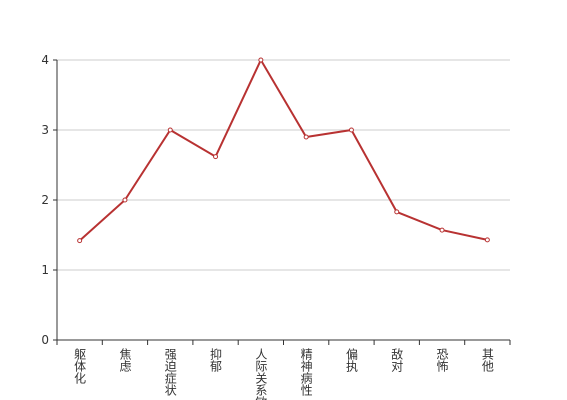  I want to click on y-tick-label: 1, so click(45, 270).